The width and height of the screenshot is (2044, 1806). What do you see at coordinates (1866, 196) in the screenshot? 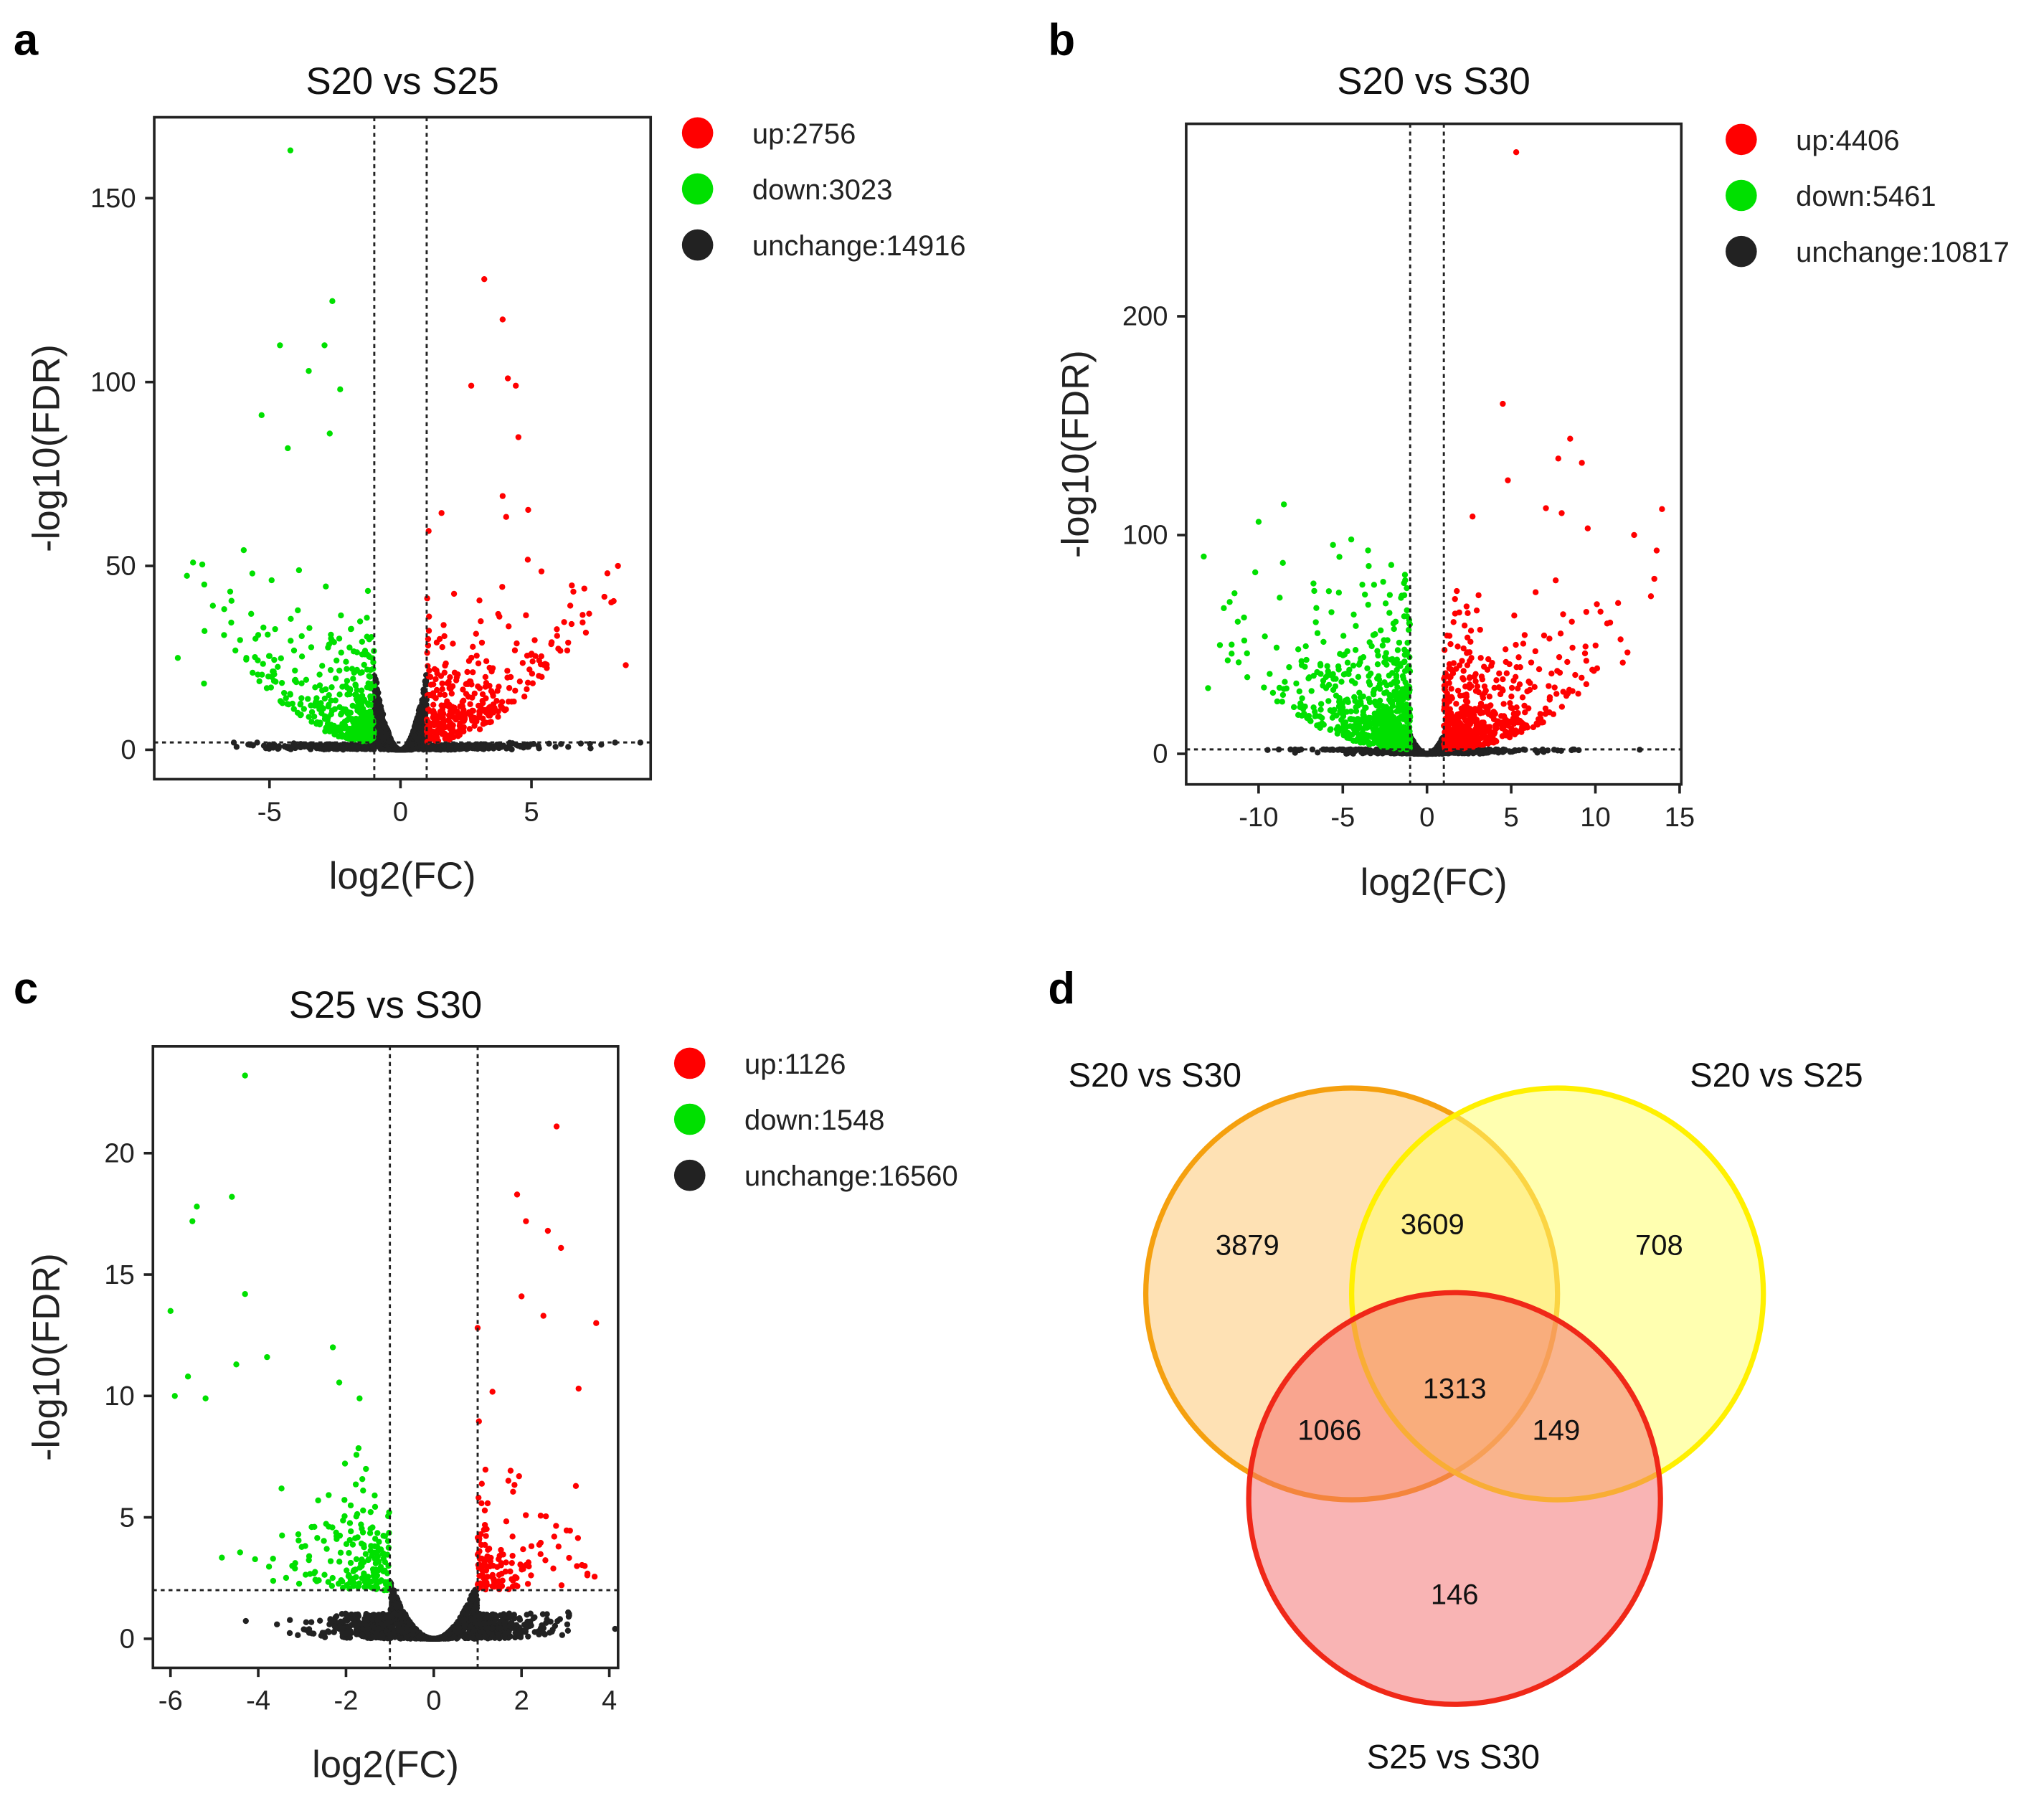
I see `legend-label-down: down:5461` at bounding box center [1866, 196].